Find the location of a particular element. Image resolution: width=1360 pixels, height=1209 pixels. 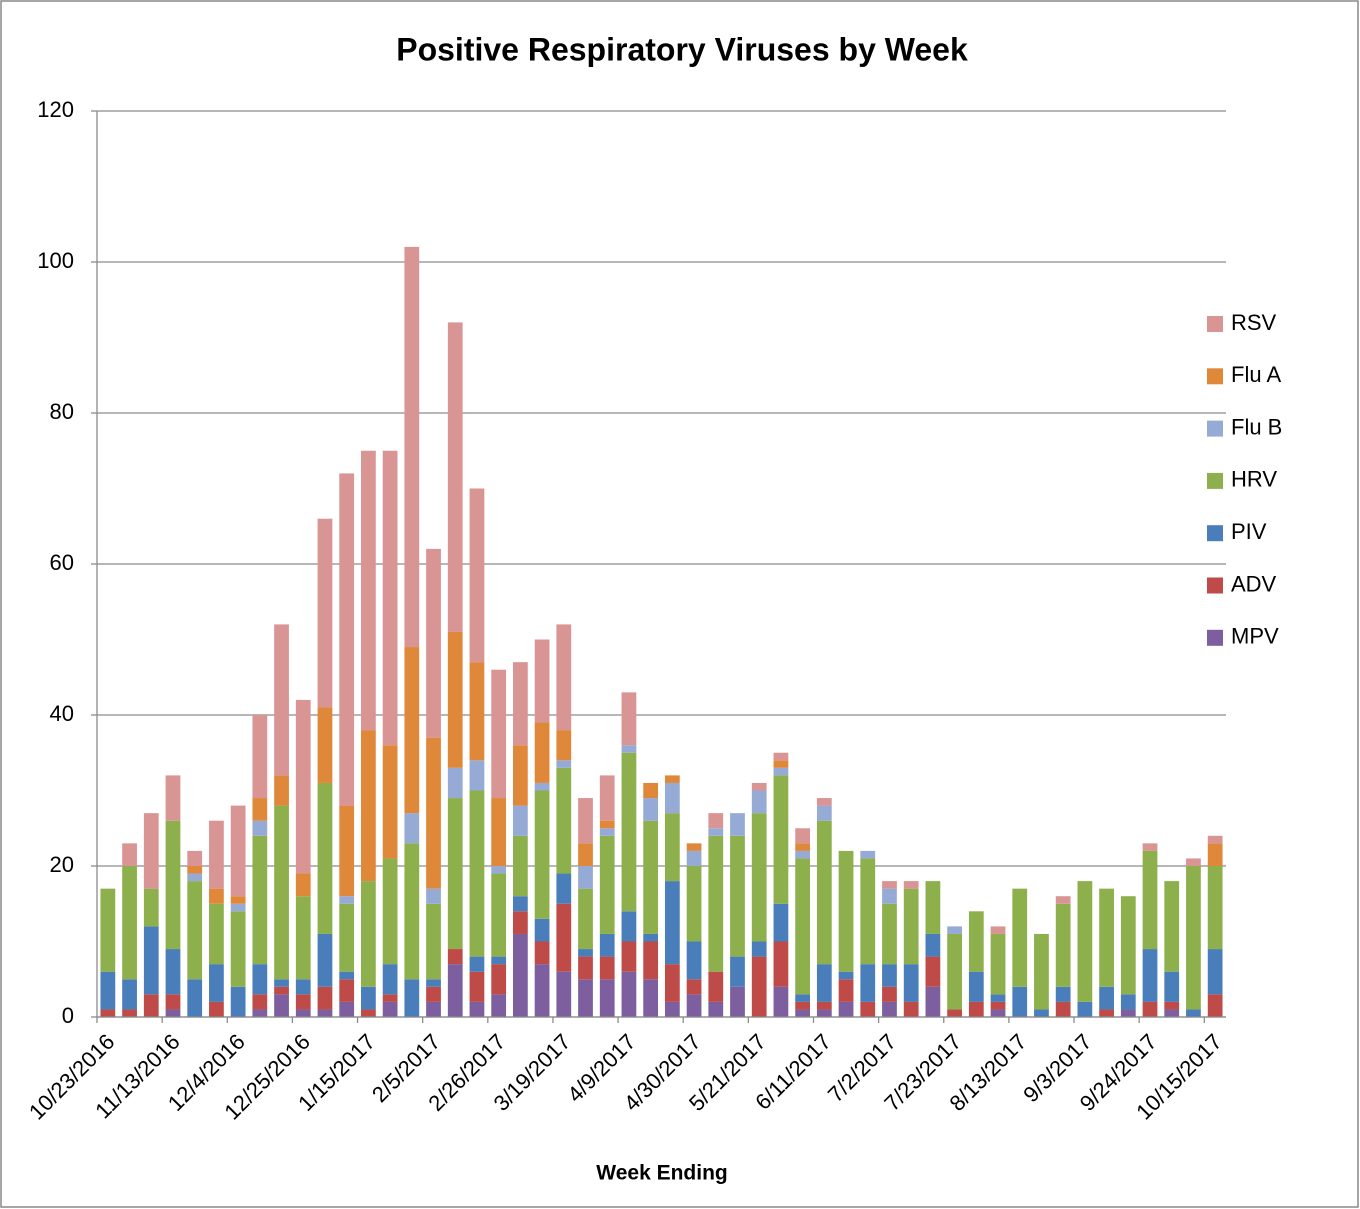

x-axis-label: Week Ending is located at coordinates (661, 1173).